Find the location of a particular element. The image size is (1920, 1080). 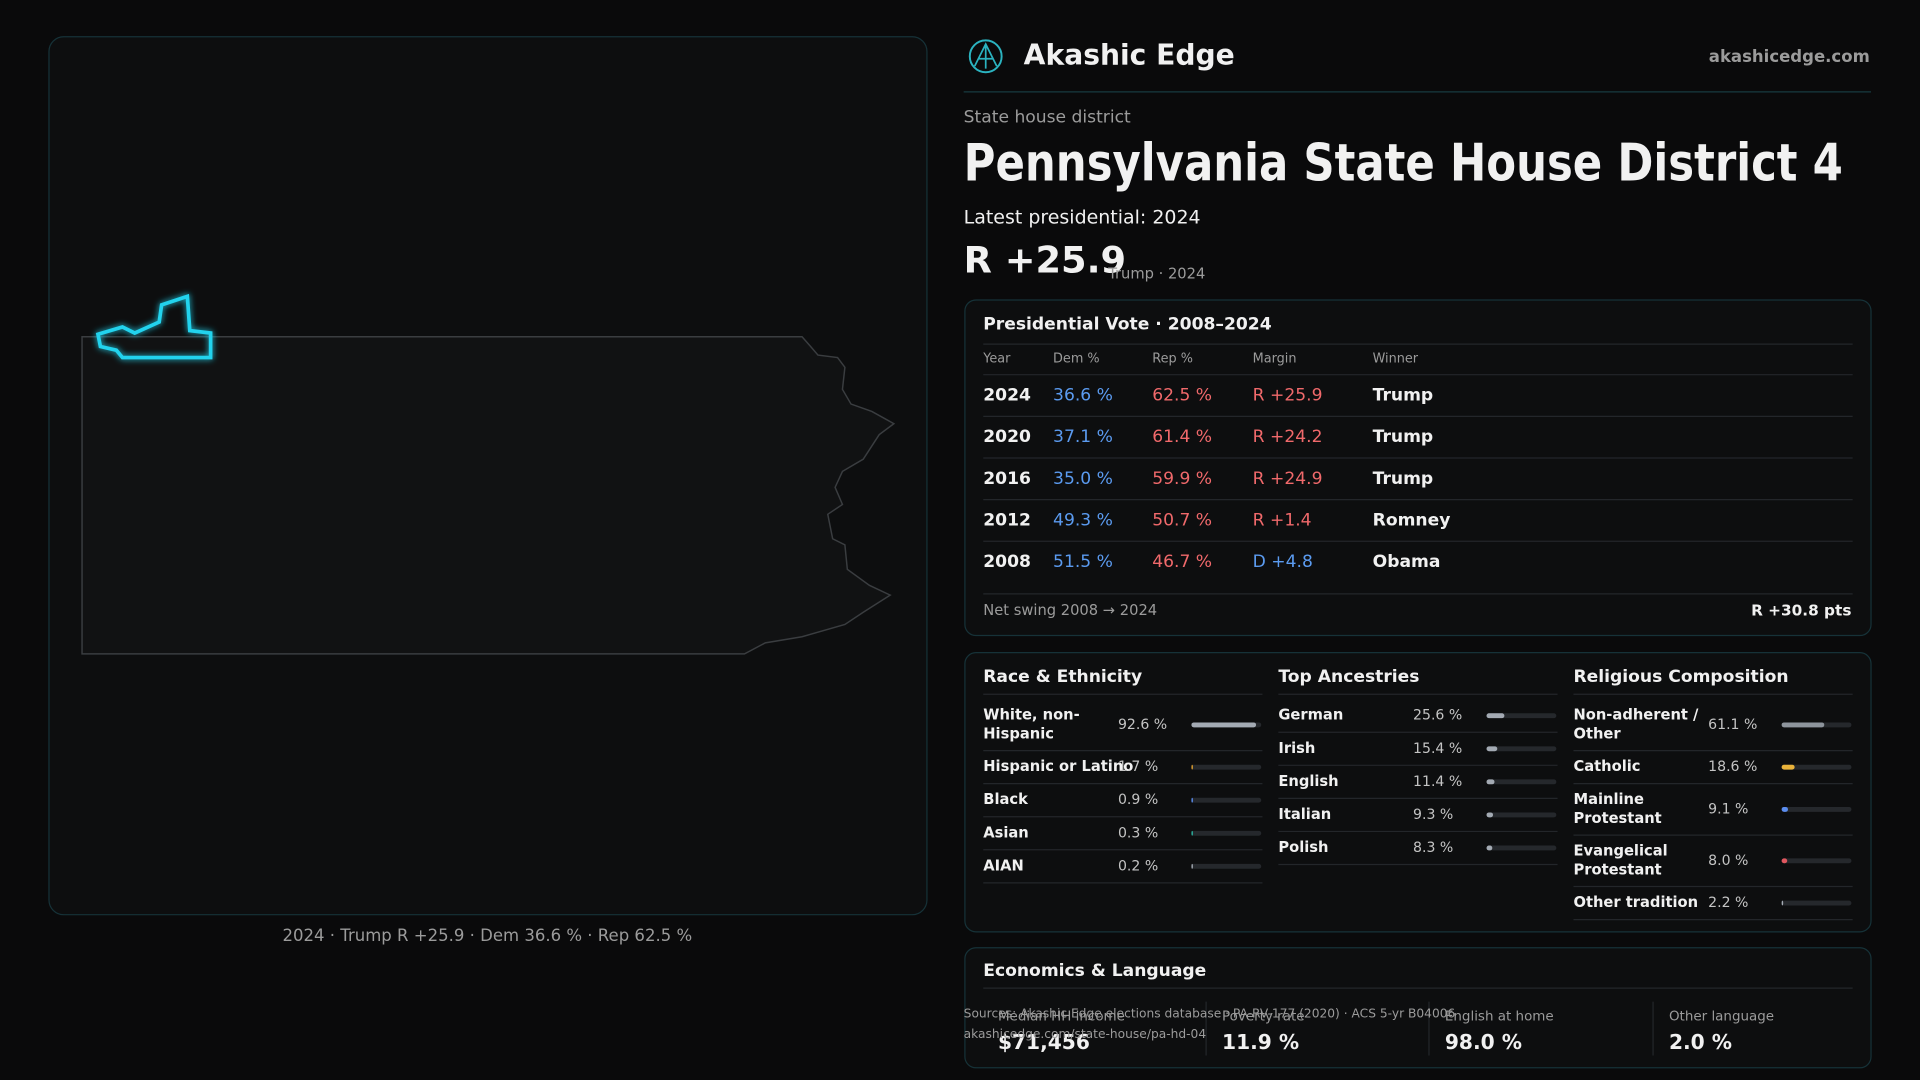

column-header: Year is located at coordinates (996, 358).